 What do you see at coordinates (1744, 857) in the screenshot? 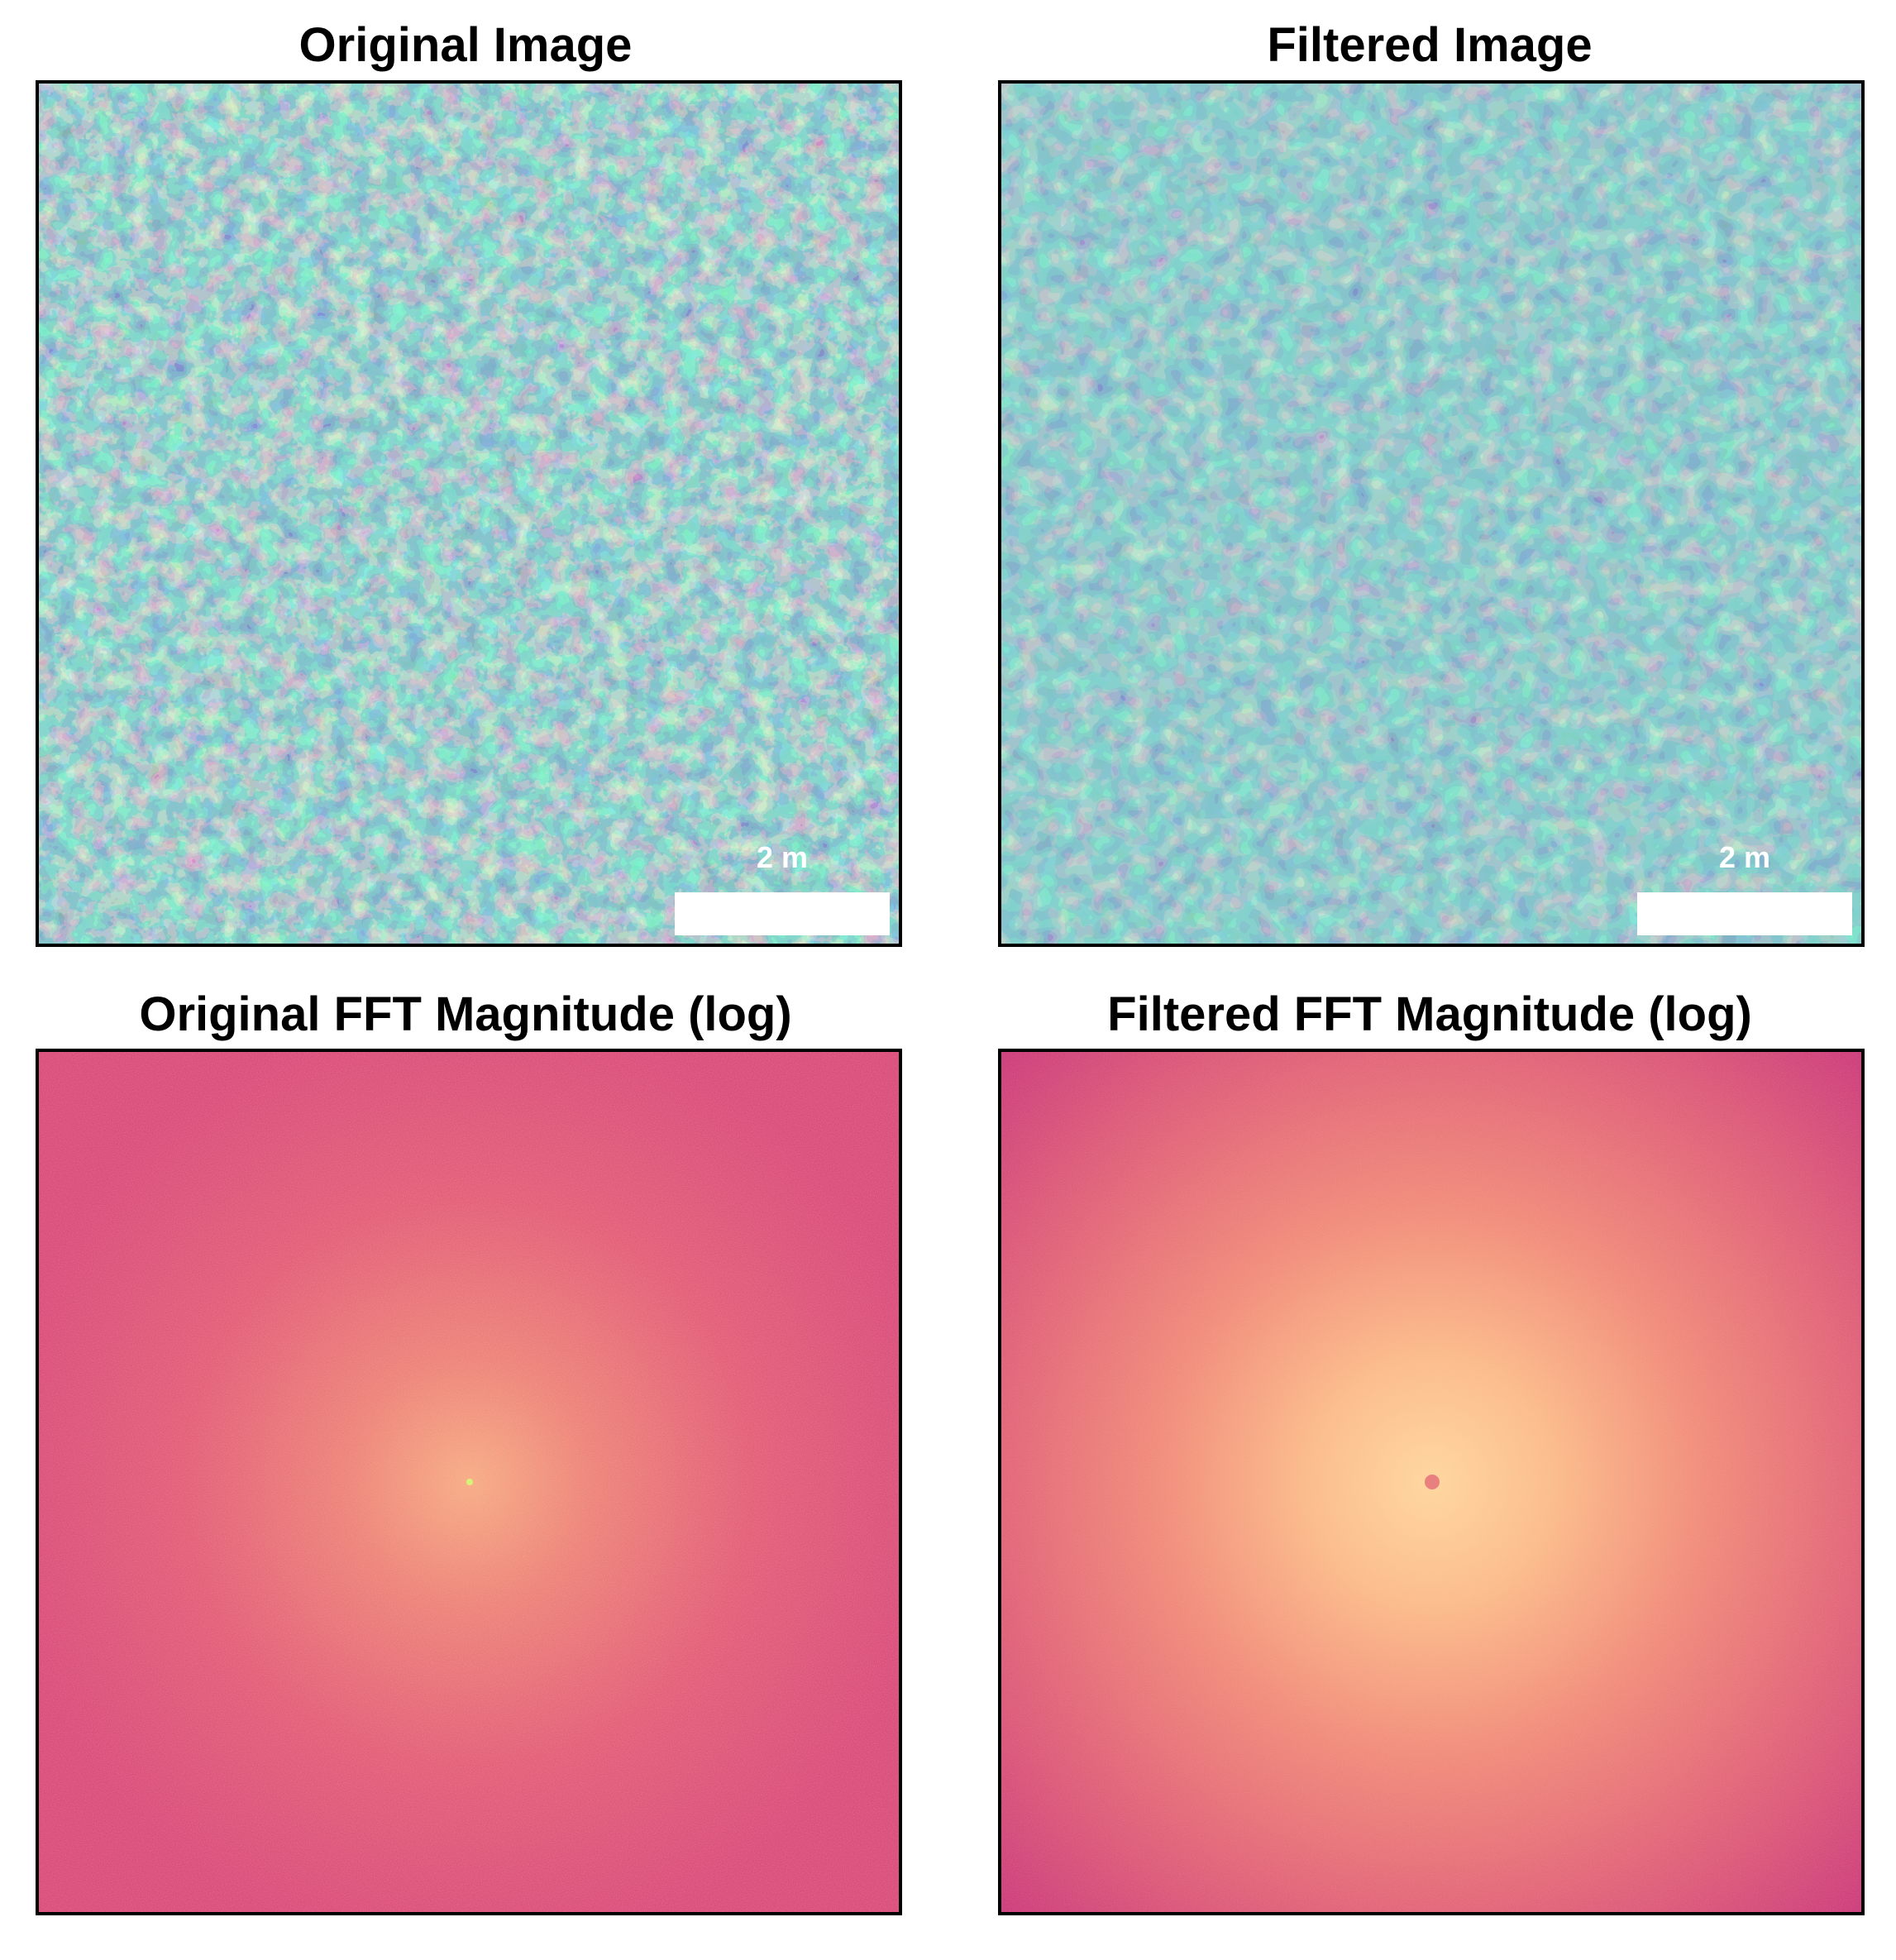
I see `scalebar-label-filtered: 2 m` at bounding box center [1744, 857].